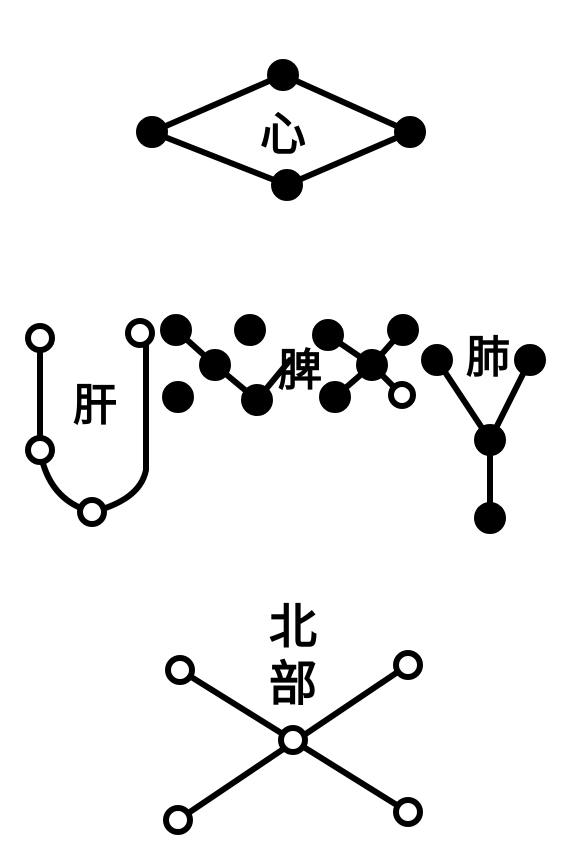  What do you see at coordinates (95, 405) in the screenshot?
I see `gan-label: 肝` at bounding box center [95, 405].